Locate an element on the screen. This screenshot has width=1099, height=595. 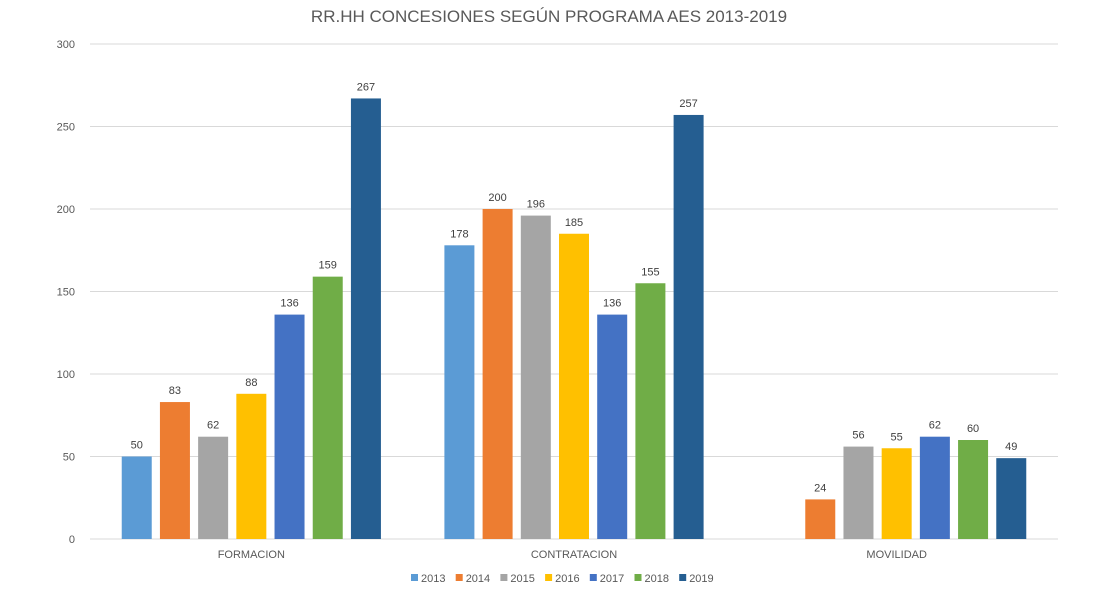
legend-item-2014: 2014 is located at coordinates (472, 579).